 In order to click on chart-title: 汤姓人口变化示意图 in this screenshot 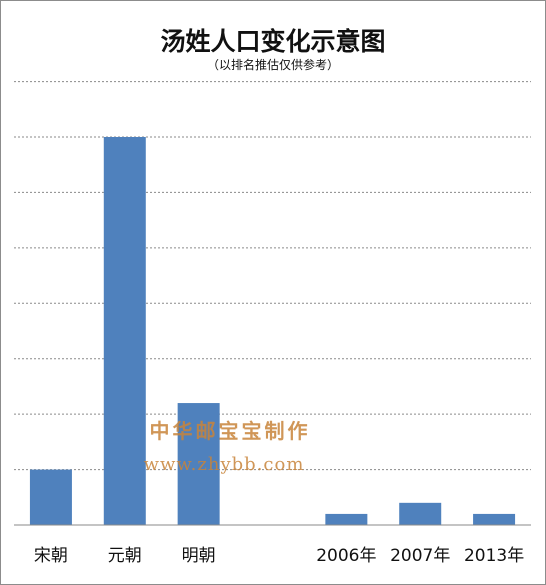, I will do `click(273, 41)`.